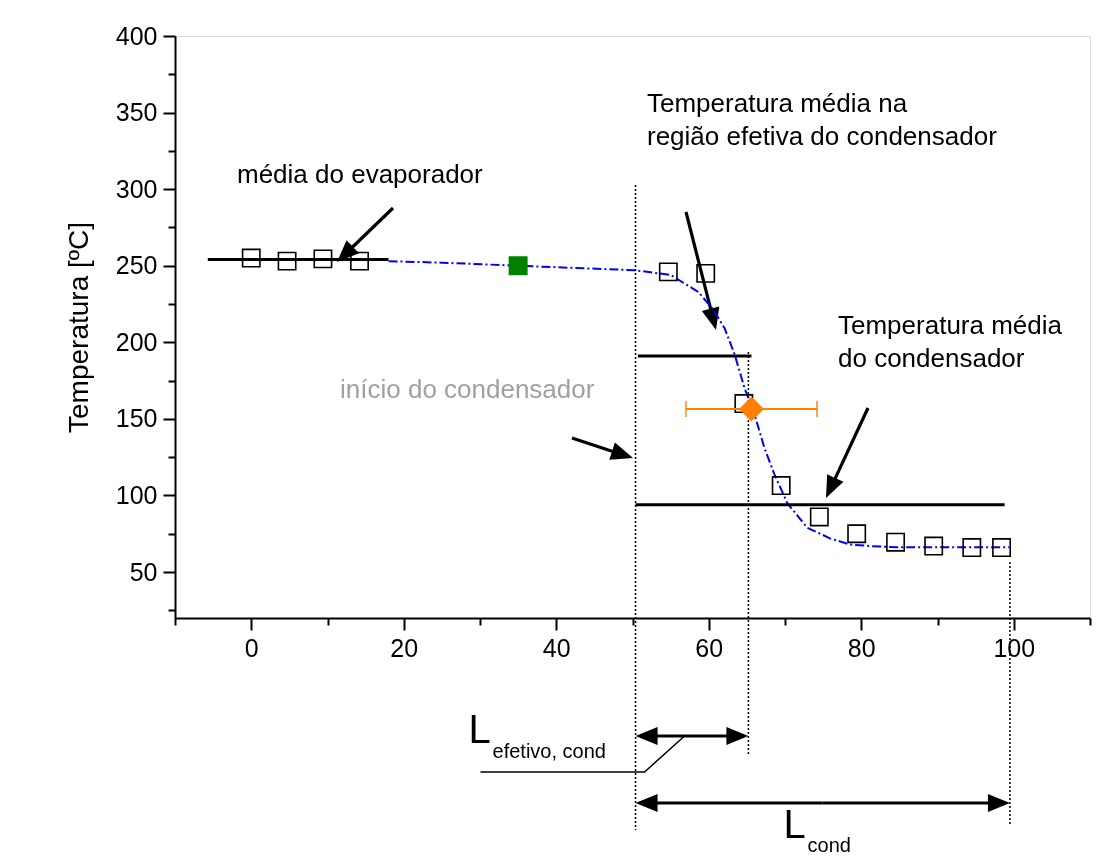 This screenshot has height=859, width=1109. What do you see at coordinates (136, 35) in the screenshot?
I see `y-tick-label: 400` at bounding box center [136, 35].